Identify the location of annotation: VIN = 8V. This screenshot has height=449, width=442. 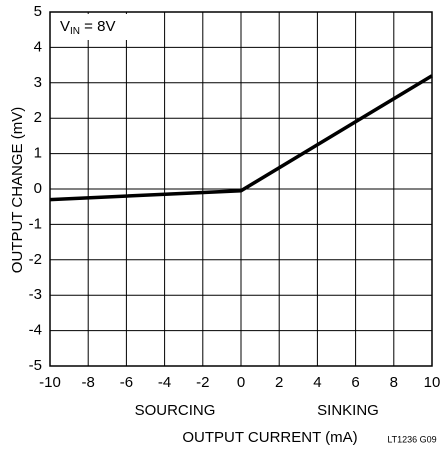
(87, 27).